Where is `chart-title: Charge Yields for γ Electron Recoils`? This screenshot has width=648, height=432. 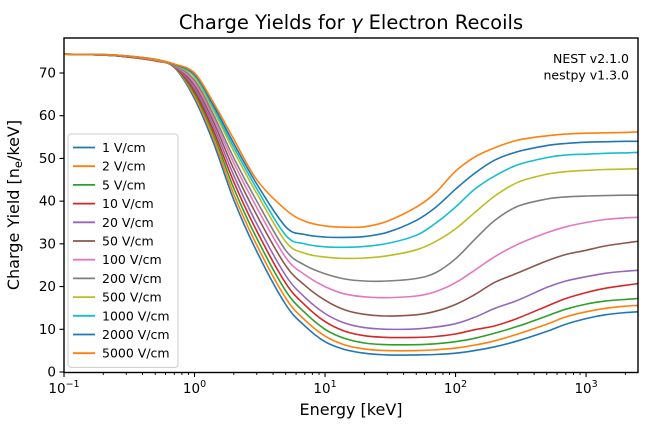 chart-title: Charge Yields for γ Electron Recoils is located at coordinates (351, 22).